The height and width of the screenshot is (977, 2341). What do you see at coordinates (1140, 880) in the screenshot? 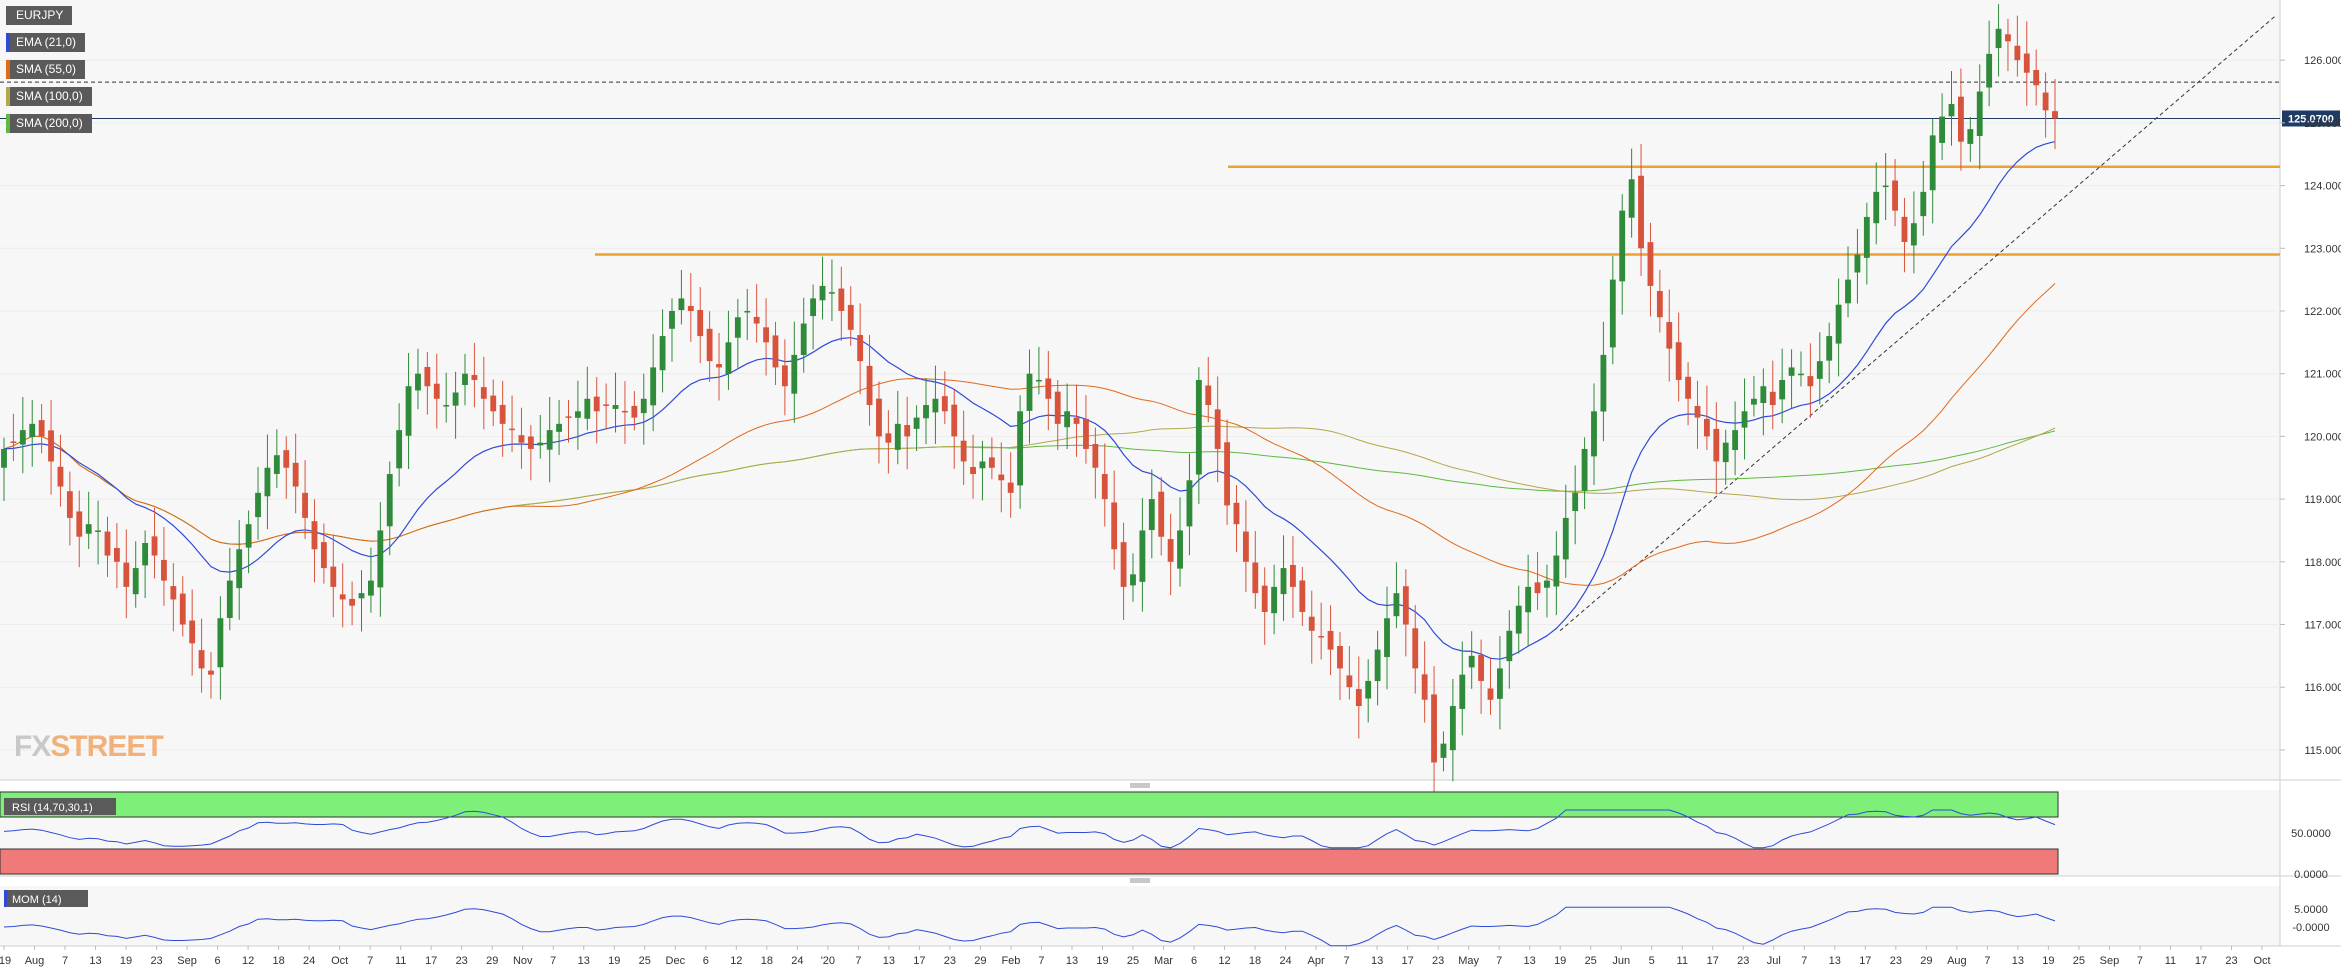
I see `rsi-panel-resize-handle` at bounding box center [1140, 880].